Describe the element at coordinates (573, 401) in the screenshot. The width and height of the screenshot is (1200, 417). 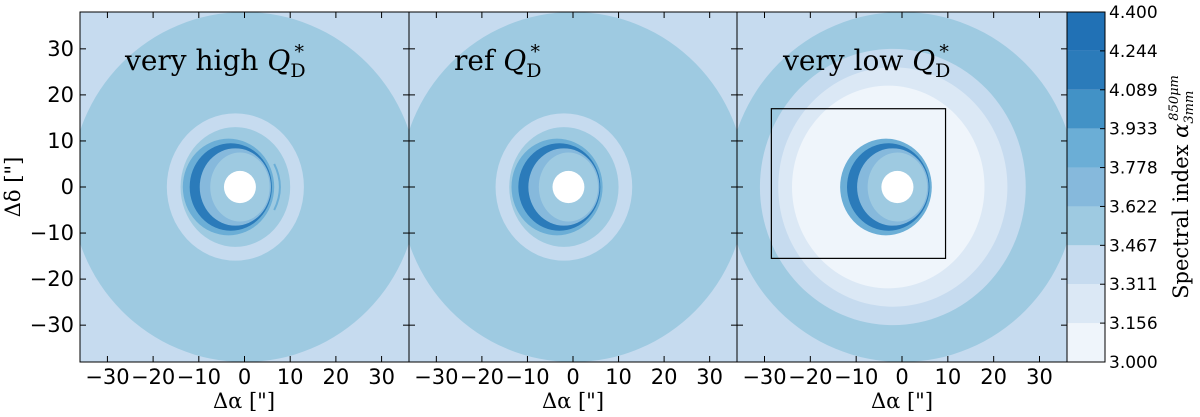
I see `x-axis-label-2: Δα ["]` at that location.